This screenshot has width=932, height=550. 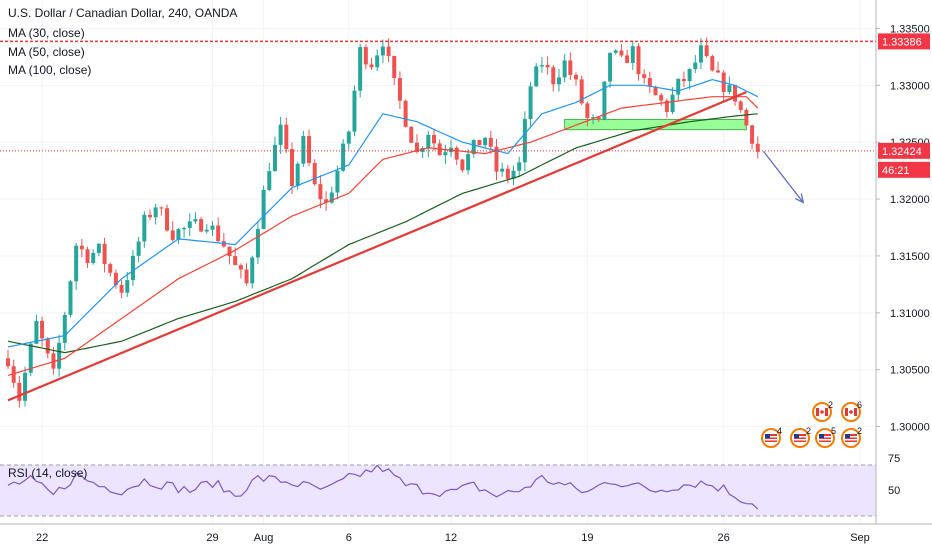 I want to click on x-tick-label: 22, so click(x=42, y=538).